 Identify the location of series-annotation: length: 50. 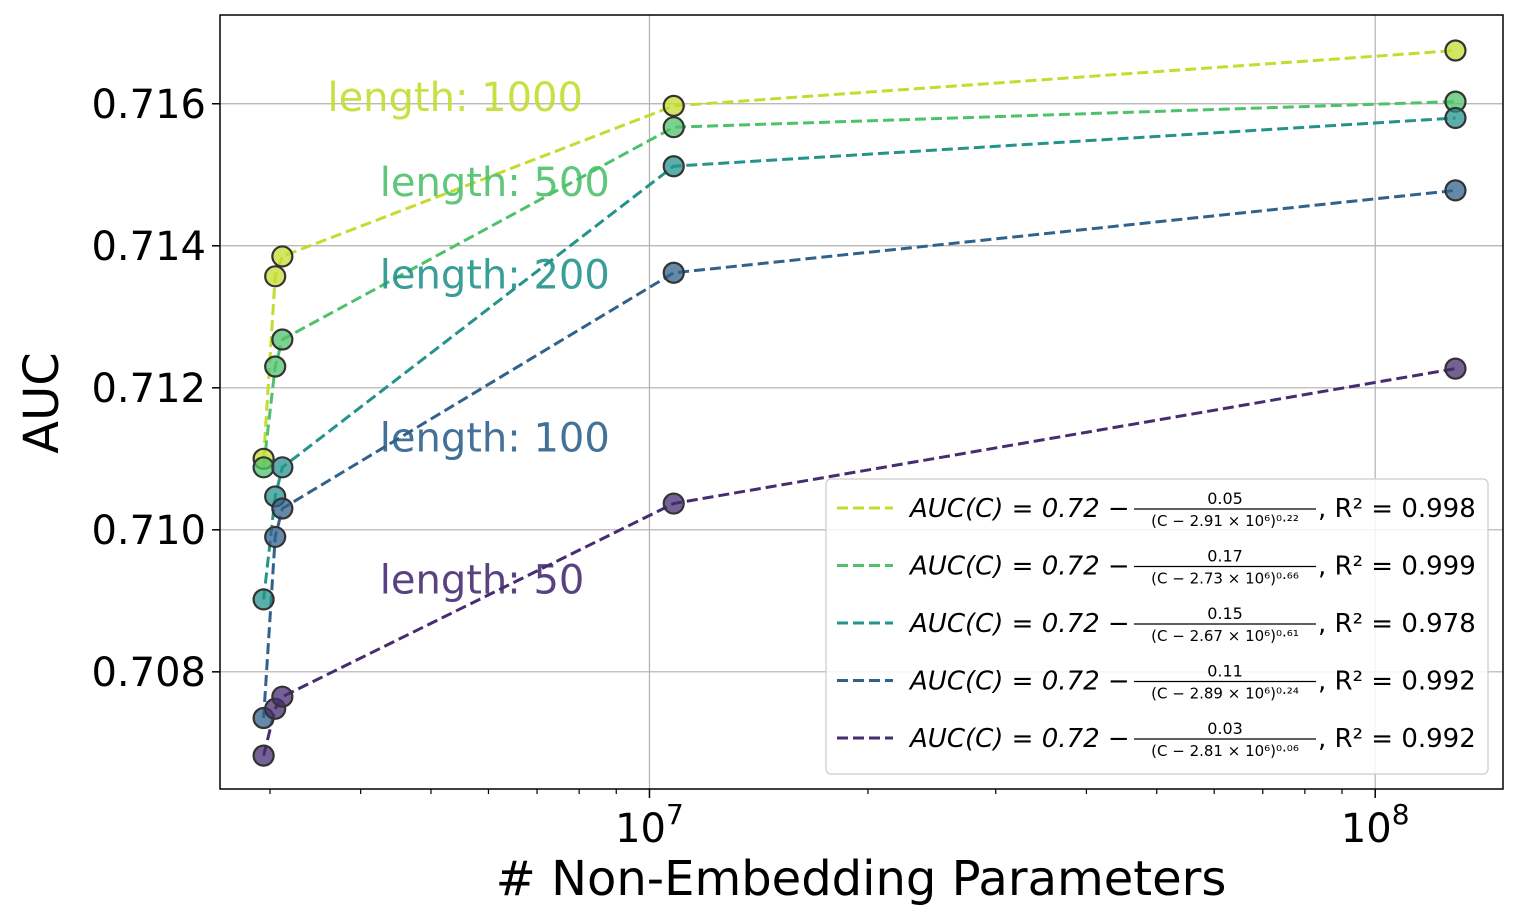
(482, 581).